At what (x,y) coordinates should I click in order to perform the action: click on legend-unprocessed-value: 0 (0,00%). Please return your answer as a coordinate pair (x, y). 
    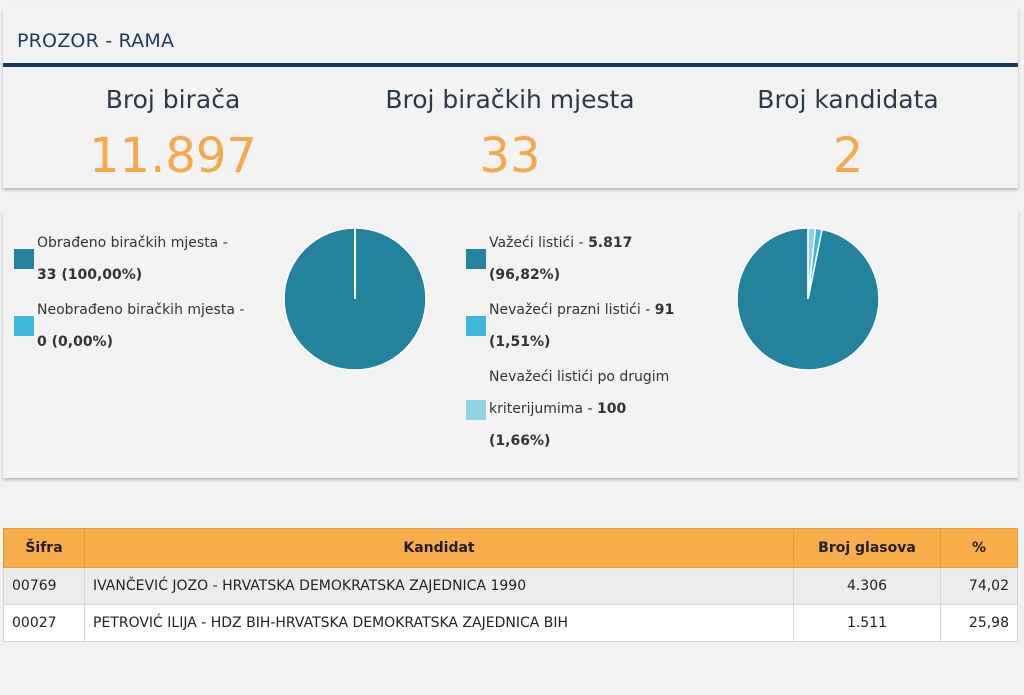
    Looking at the image, I should click on (75, 342).